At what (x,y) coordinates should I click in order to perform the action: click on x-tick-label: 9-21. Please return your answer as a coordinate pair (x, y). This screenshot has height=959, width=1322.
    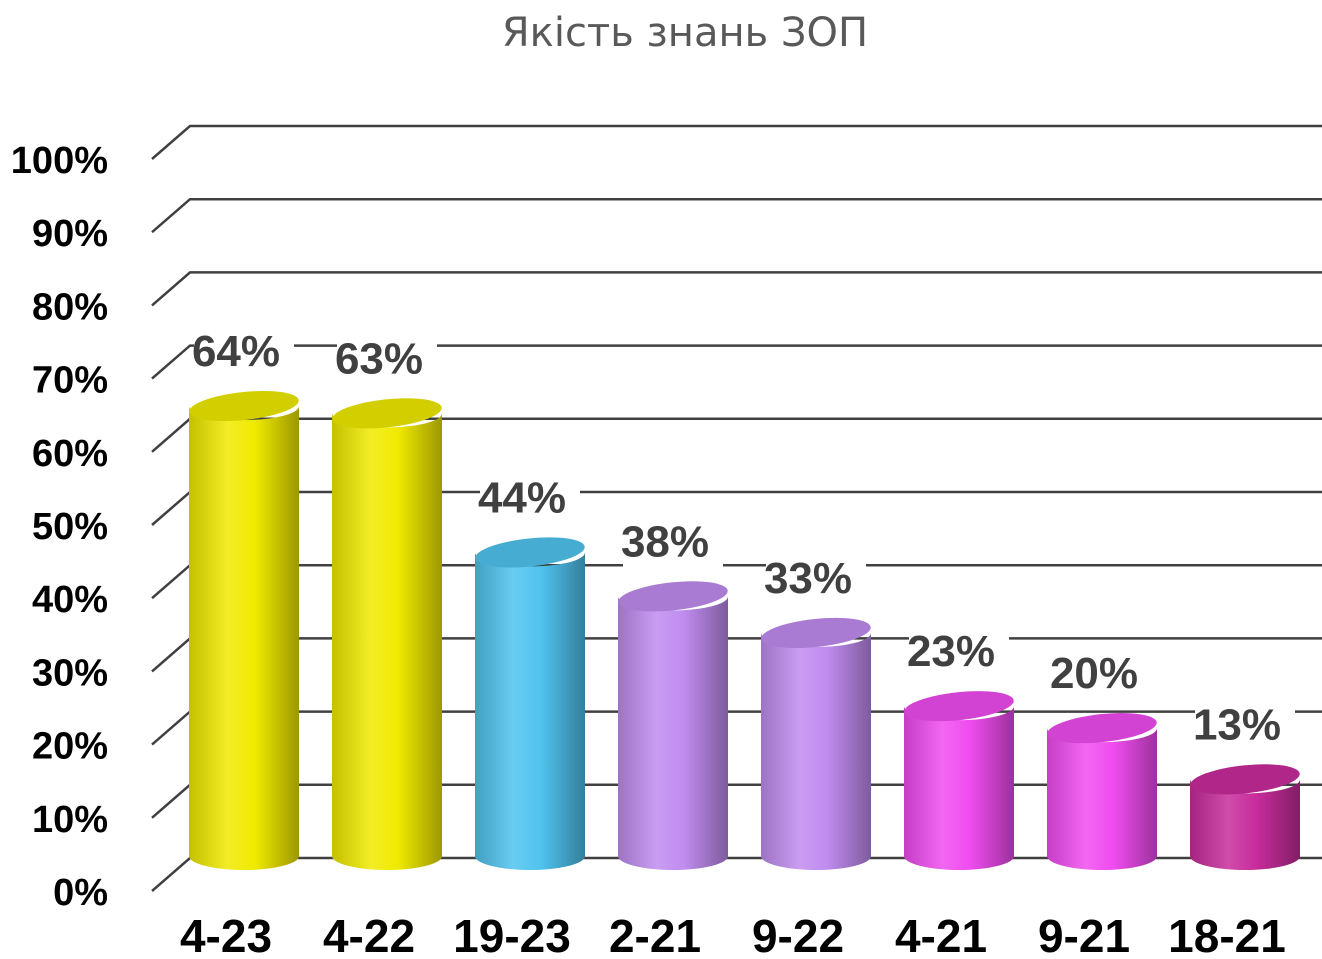
    Looking at the image, I should click on (1084, 934).